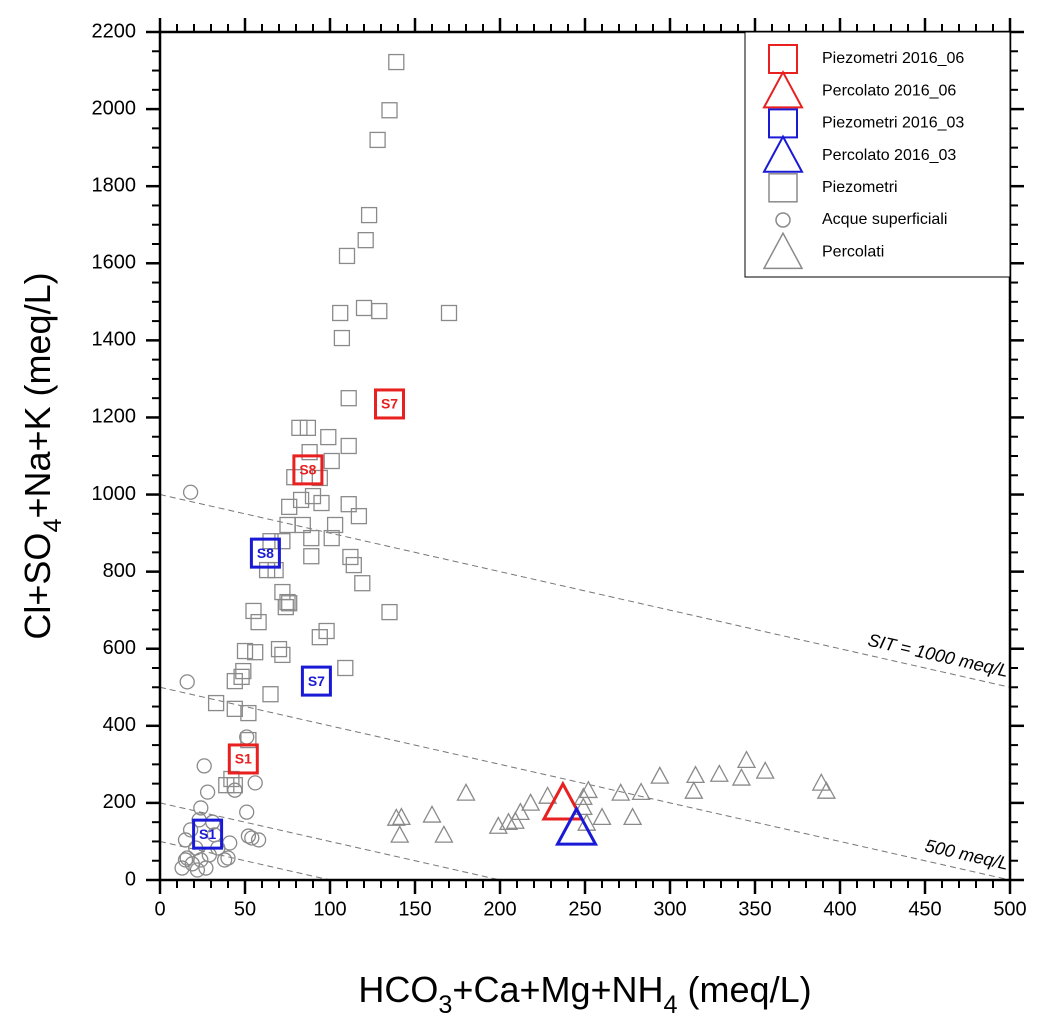 The height and width of the screenshot is (1018, 1043). What do you see at coordinates (114, 494) in the screenshot?
I see `y-tick-label: 1000` at bounding box center [114, 494].